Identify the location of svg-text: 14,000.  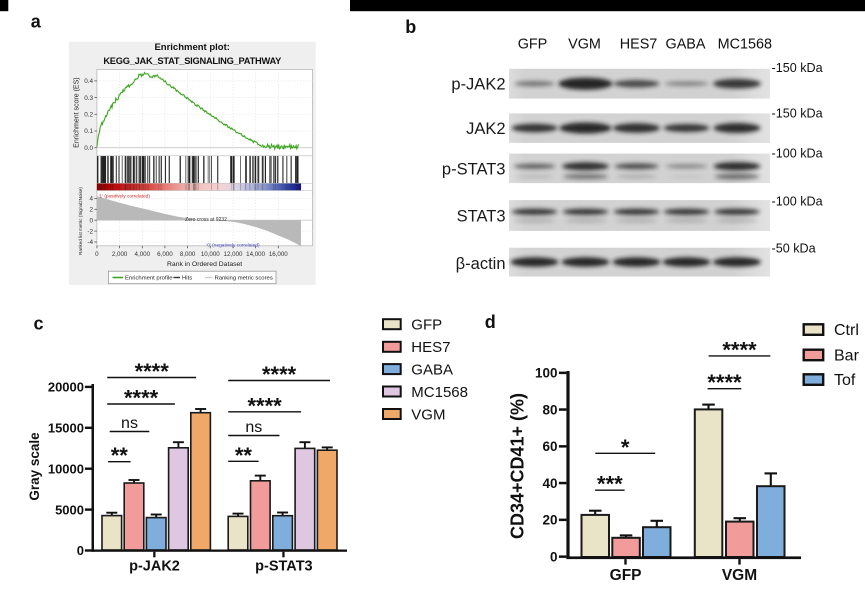
(255, 254).